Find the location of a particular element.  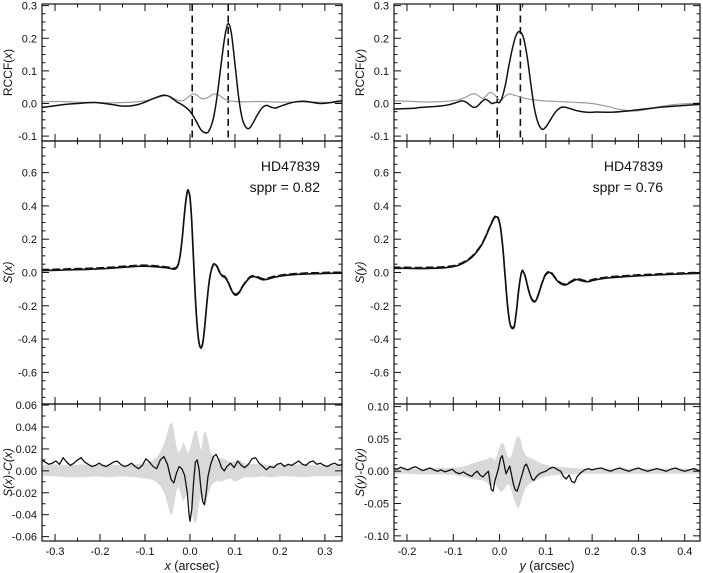

s-y-fit-curve is located at coordinates (547, 271).